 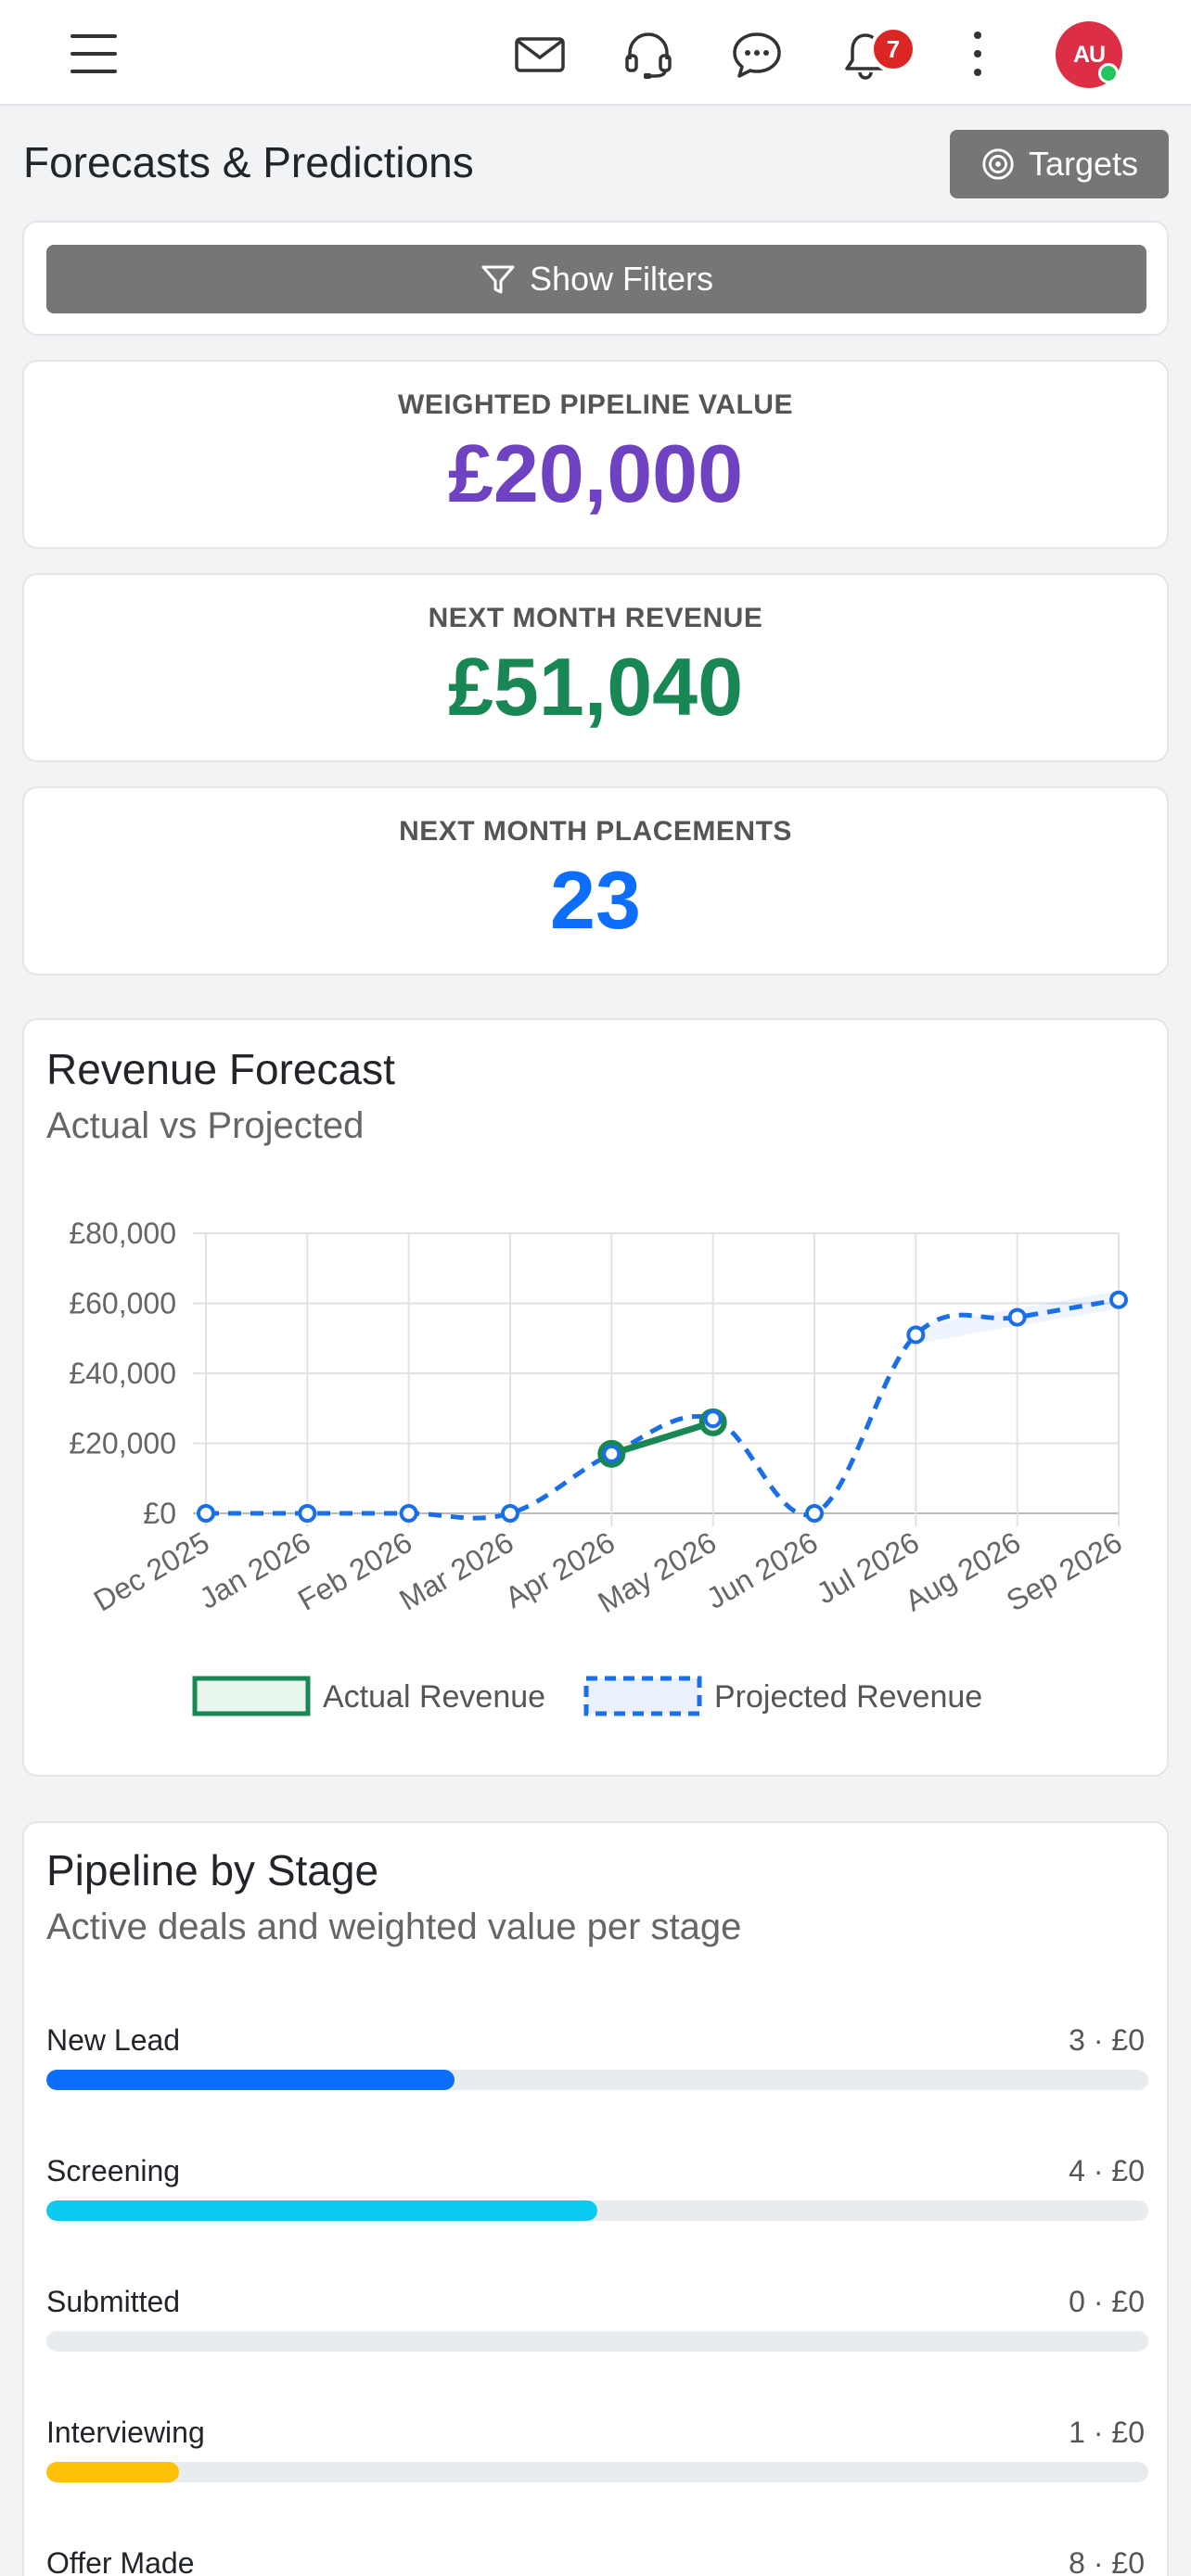 What do you see at coordinates (354, 1571) in the screenshot?
I see `x-tick-label: Feb 2026` at bounding box center [354, 1571].